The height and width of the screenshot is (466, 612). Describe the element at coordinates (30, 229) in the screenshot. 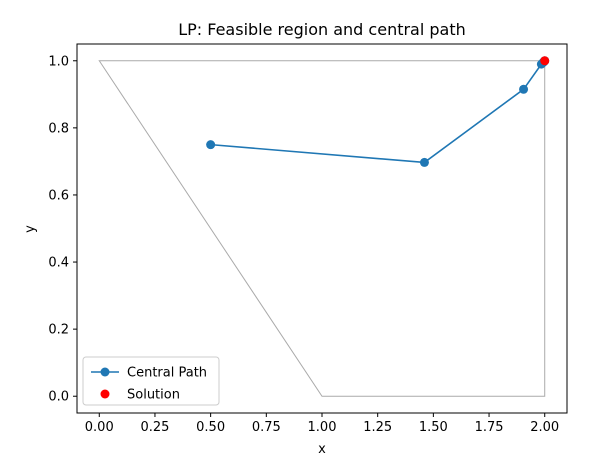

I see `y-axis-label: y` at that location.